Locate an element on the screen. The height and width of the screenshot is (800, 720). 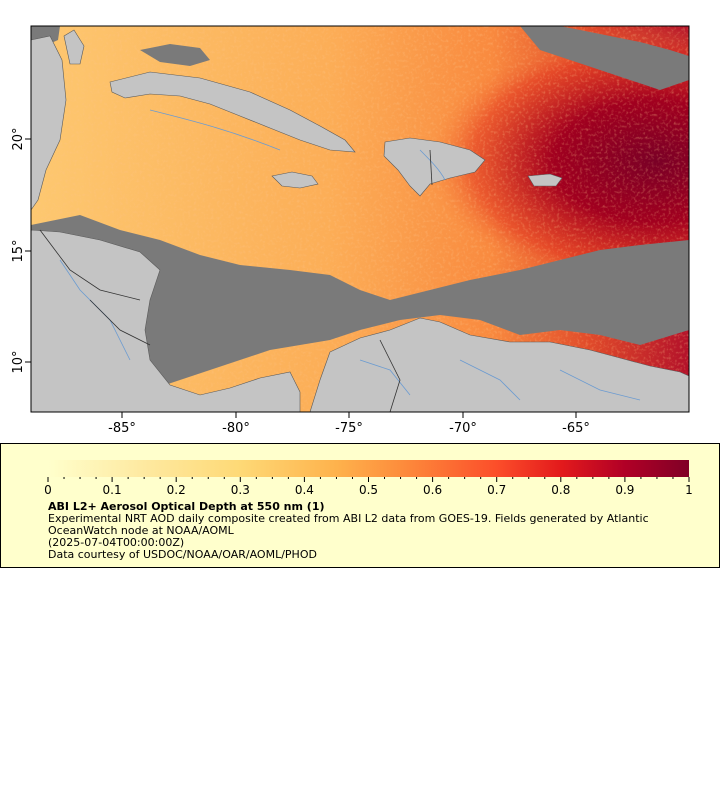
lat-tick-label: 15° is located at coordinates (18, 250).